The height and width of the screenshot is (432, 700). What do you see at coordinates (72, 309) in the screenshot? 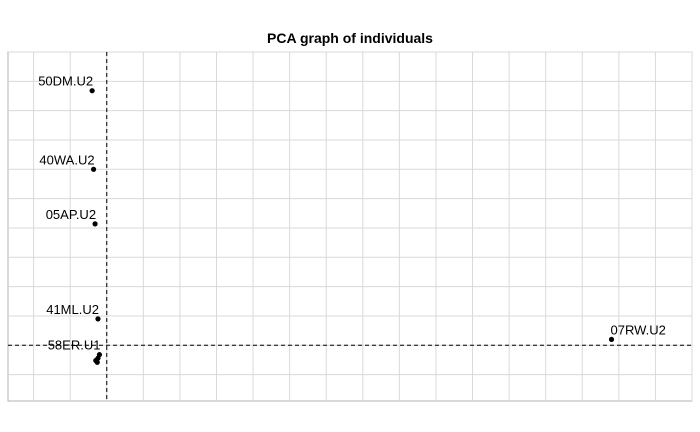
I see `point-label: 41ML.U2` at bounding box center [72, 309].